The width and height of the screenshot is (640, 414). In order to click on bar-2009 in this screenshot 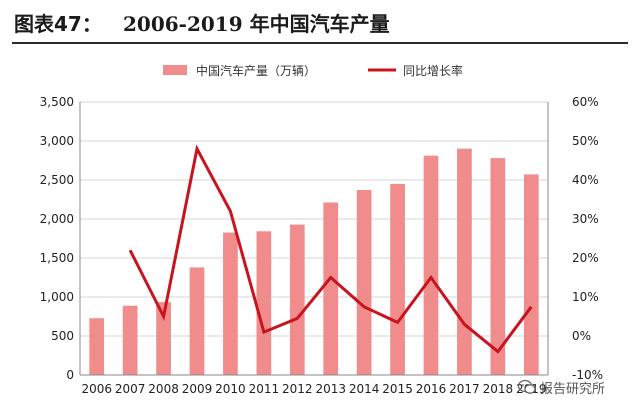, I will do `click(197, 321)`.